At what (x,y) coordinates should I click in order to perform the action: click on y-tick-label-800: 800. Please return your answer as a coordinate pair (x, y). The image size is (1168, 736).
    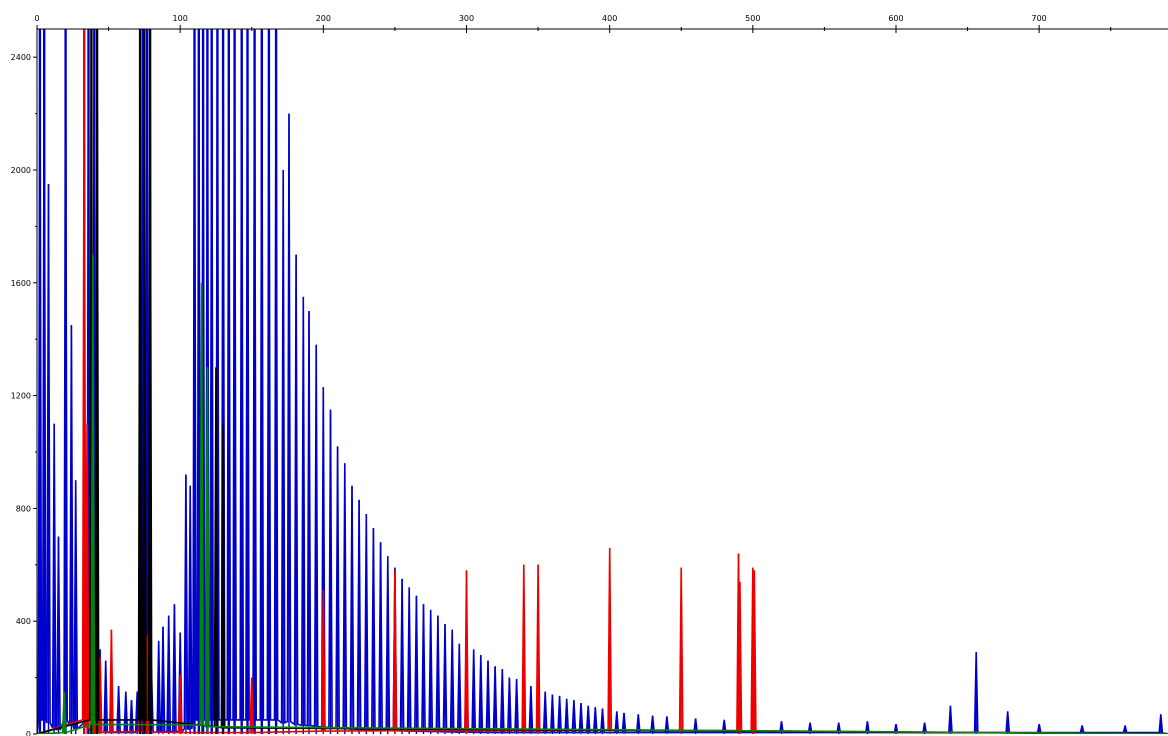
    Looking at the image, I should click on (23, 508).